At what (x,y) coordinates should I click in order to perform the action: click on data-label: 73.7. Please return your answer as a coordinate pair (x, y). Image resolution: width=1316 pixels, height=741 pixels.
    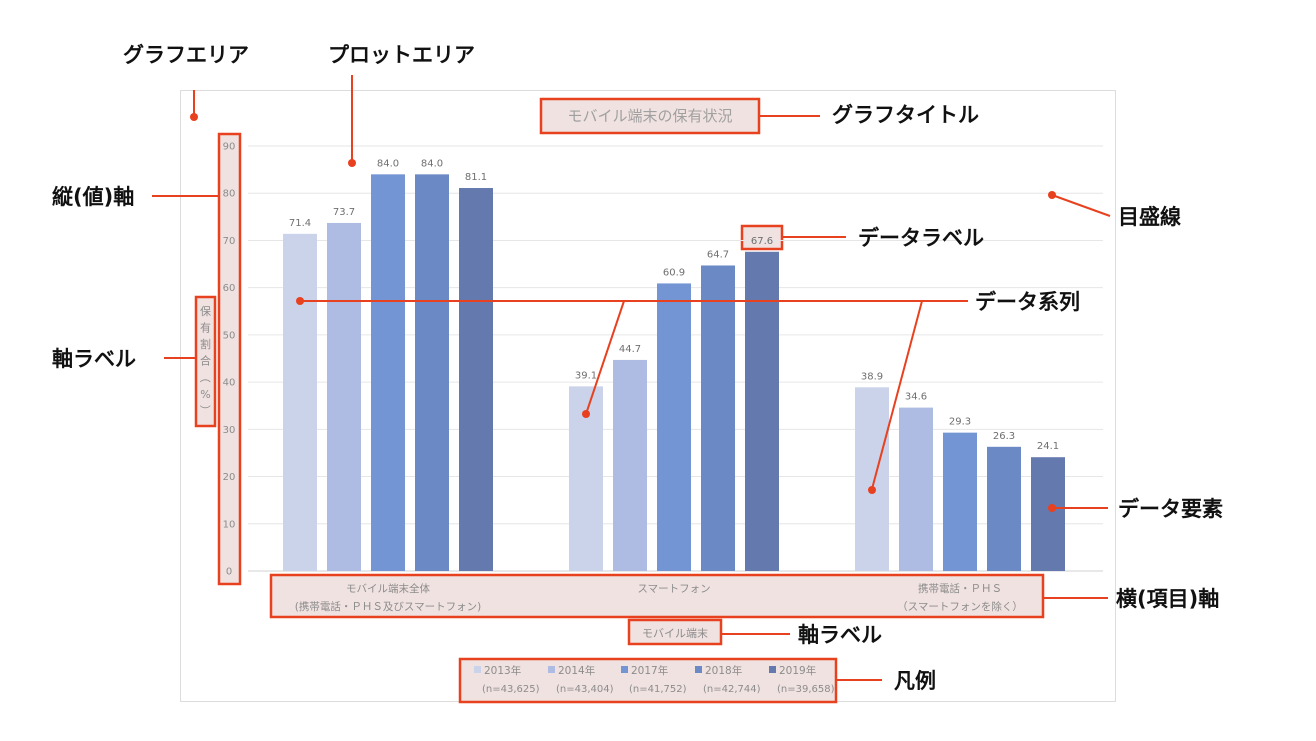
    Looking at the image, I should click on (344, 212).